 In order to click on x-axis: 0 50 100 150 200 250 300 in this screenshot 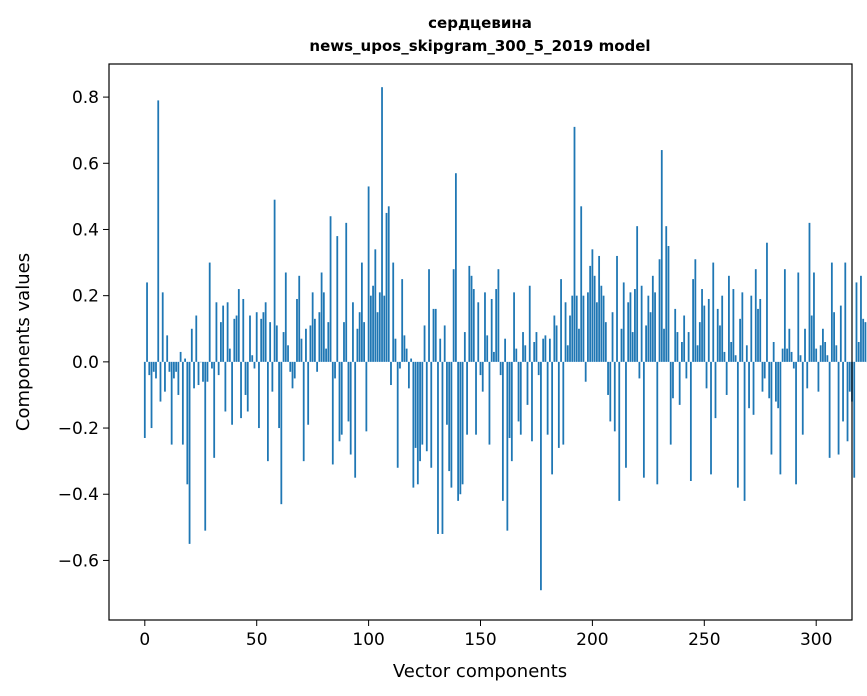, I will do `click(485, 635)`.